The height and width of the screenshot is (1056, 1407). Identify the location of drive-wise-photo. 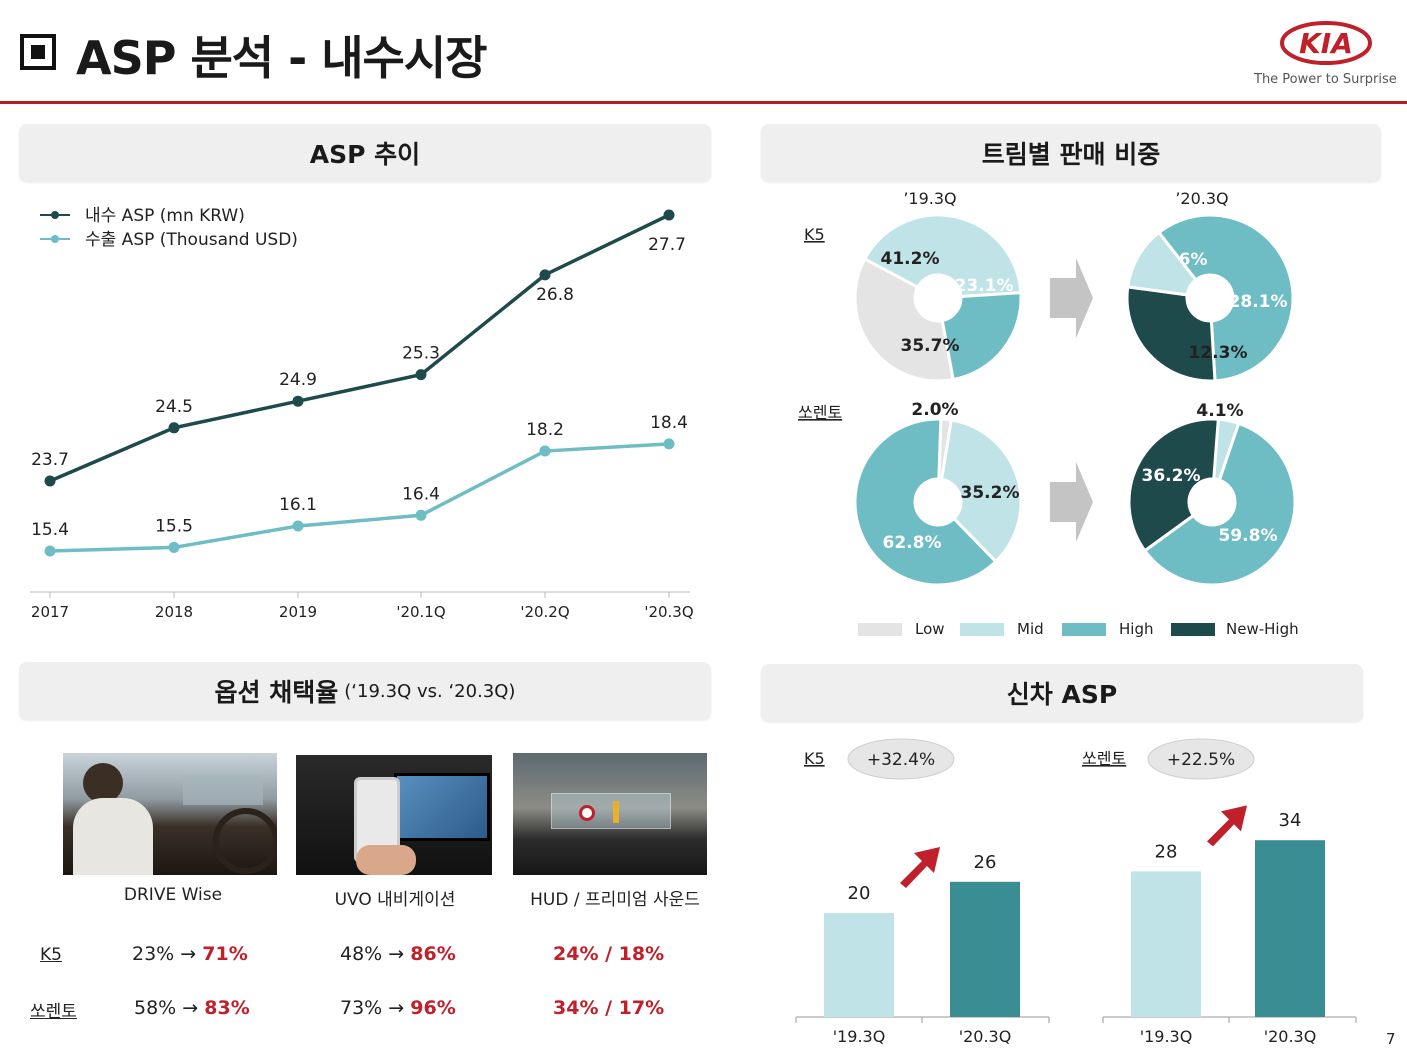
(170, 814).